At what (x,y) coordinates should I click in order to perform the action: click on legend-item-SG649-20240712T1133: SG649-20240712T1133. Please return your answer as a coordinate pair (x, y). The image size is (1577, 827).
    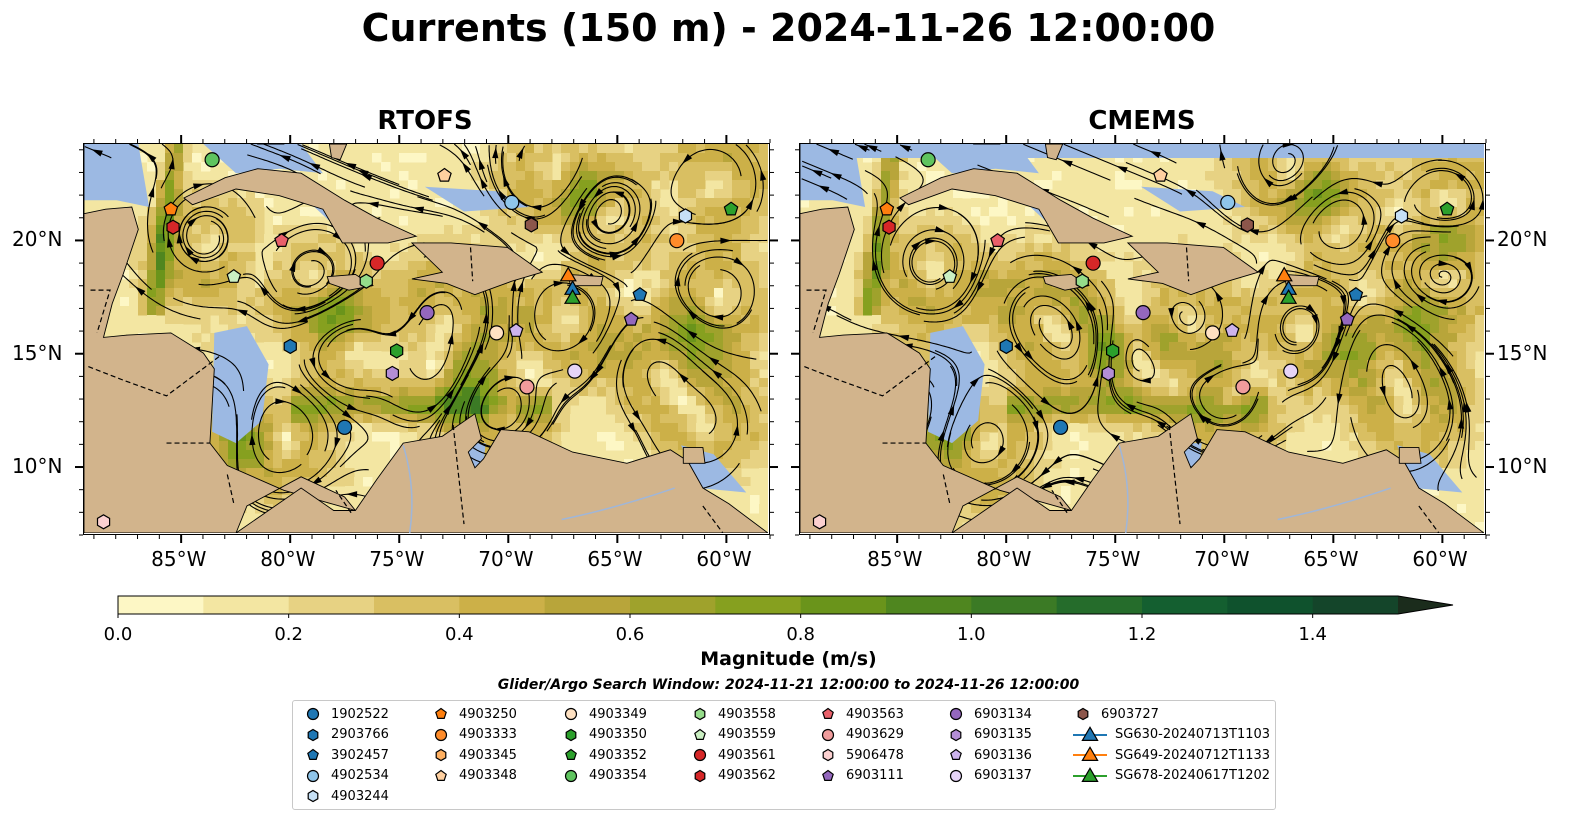
    Looking at the image, I should click on (1171, 755).